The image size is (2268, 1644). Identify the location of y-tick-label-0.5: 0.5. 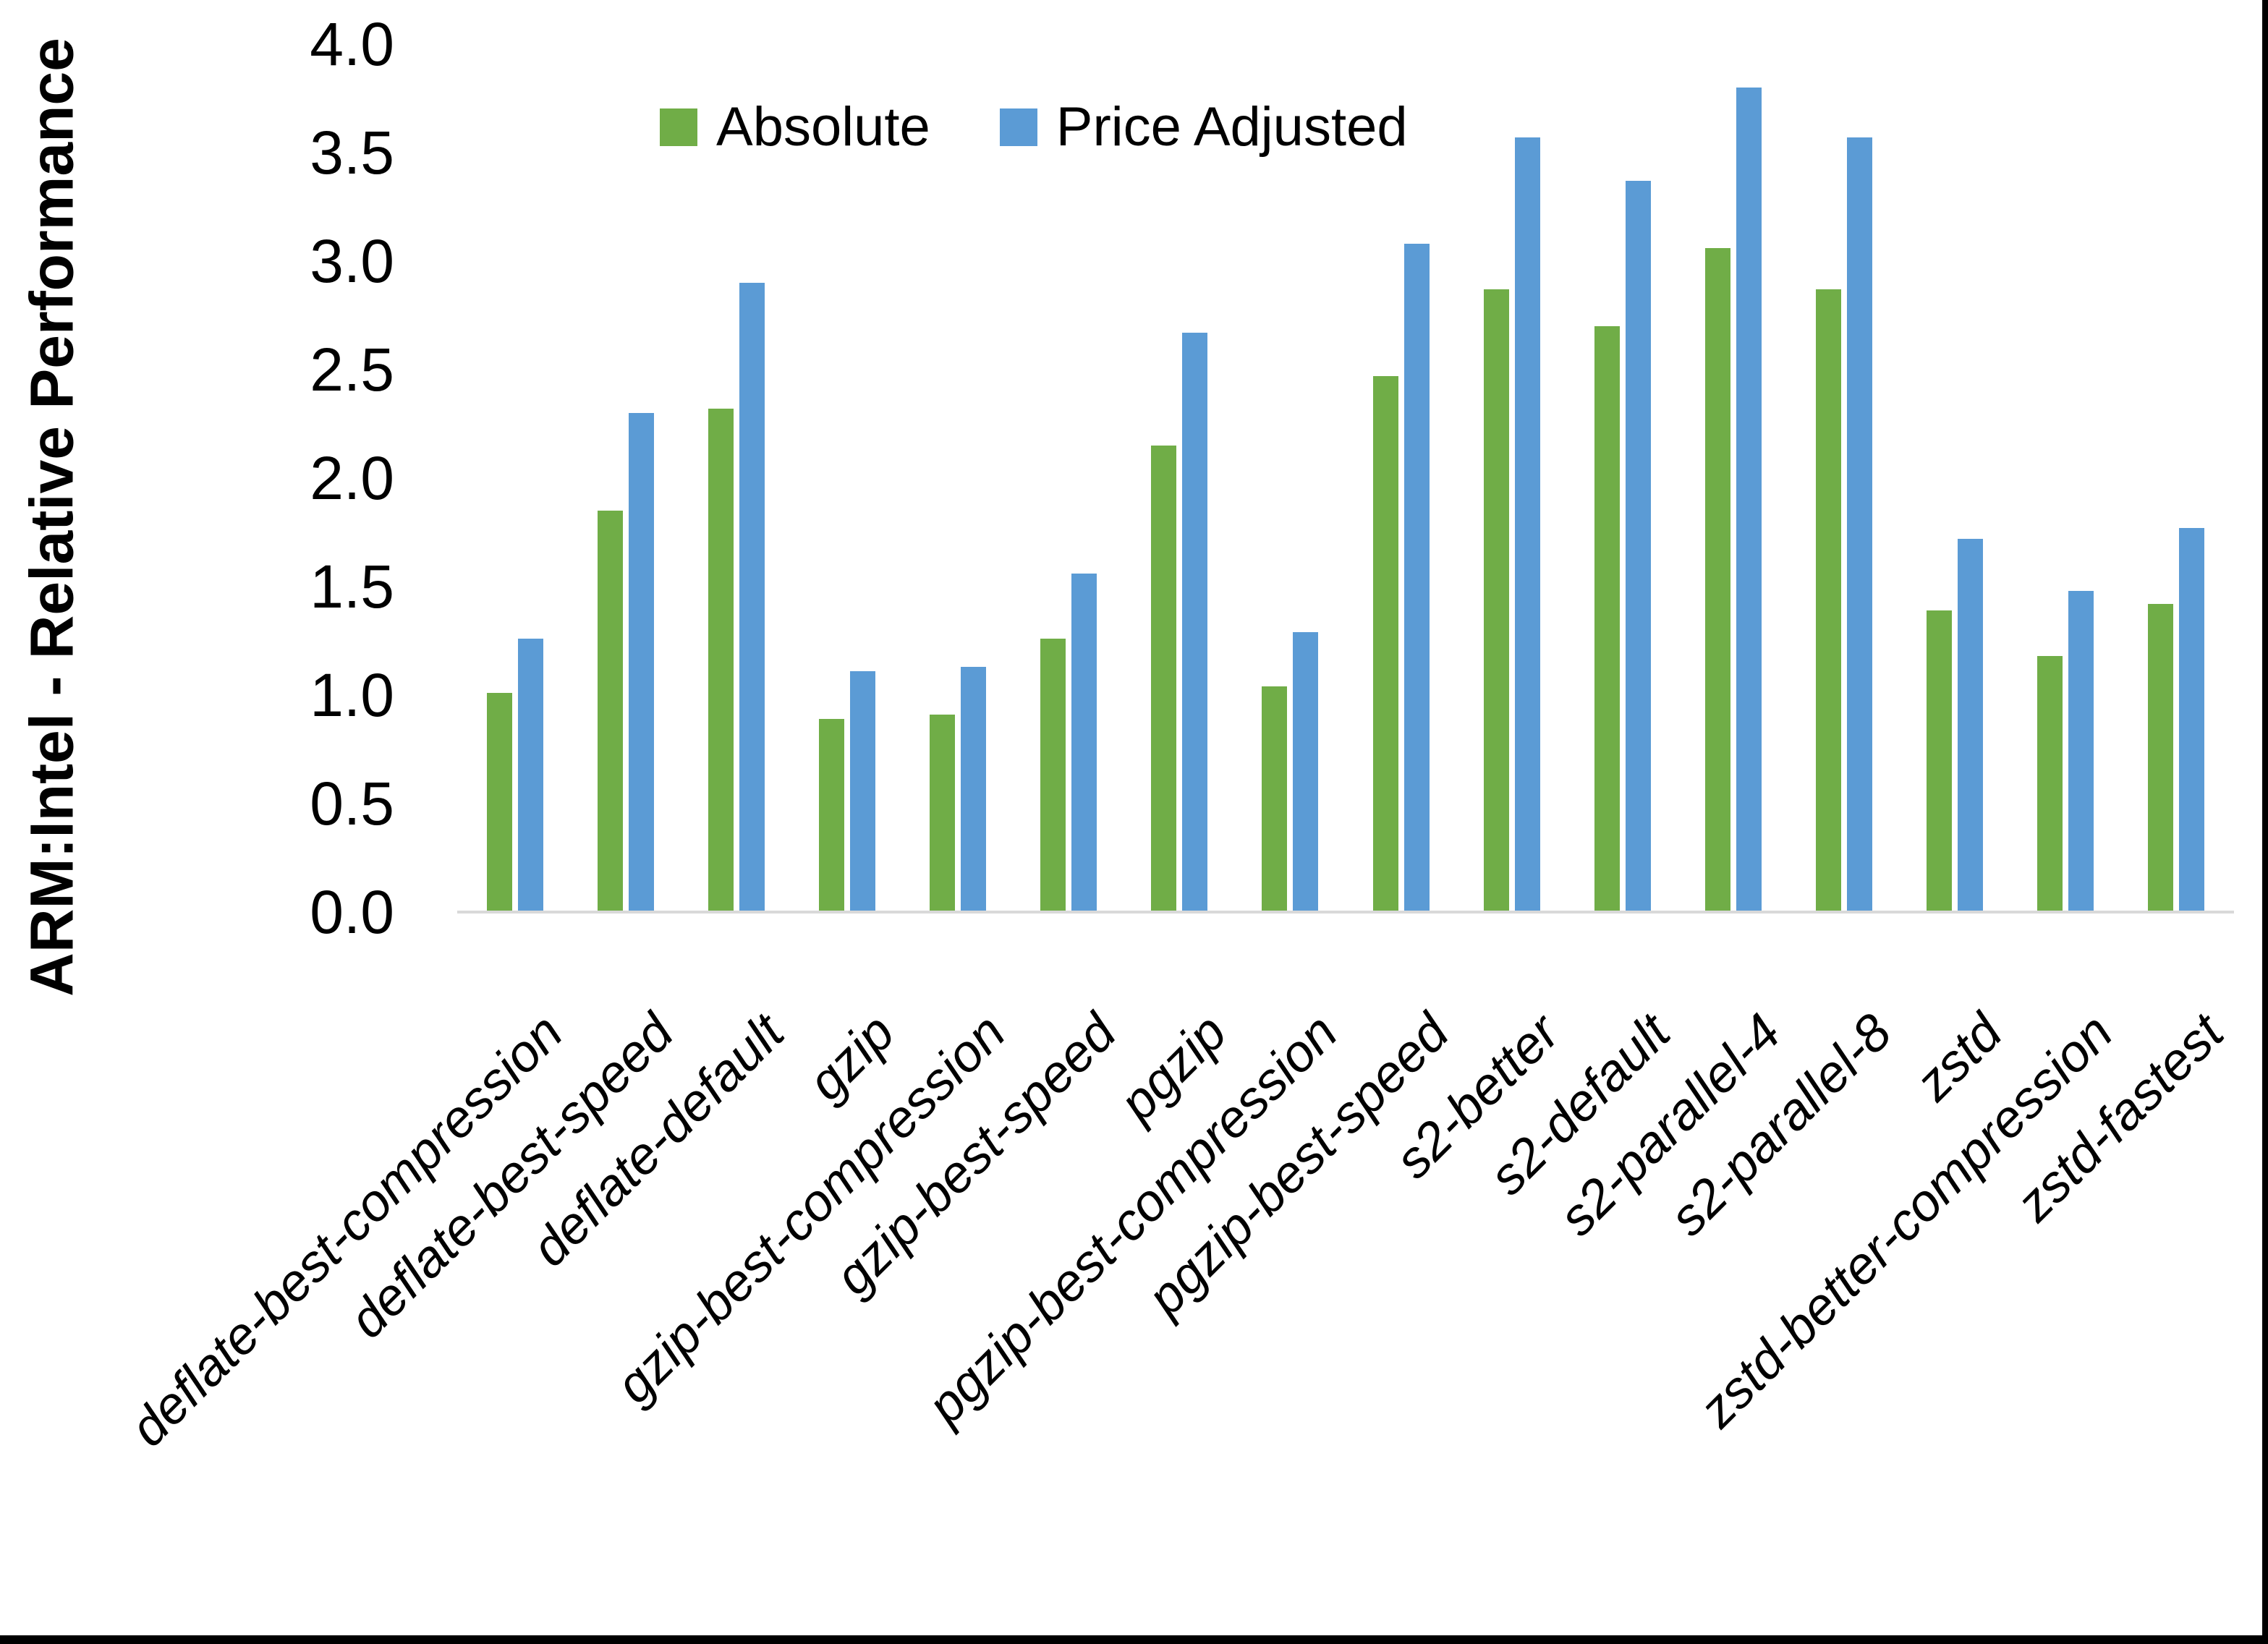
(352, 804).